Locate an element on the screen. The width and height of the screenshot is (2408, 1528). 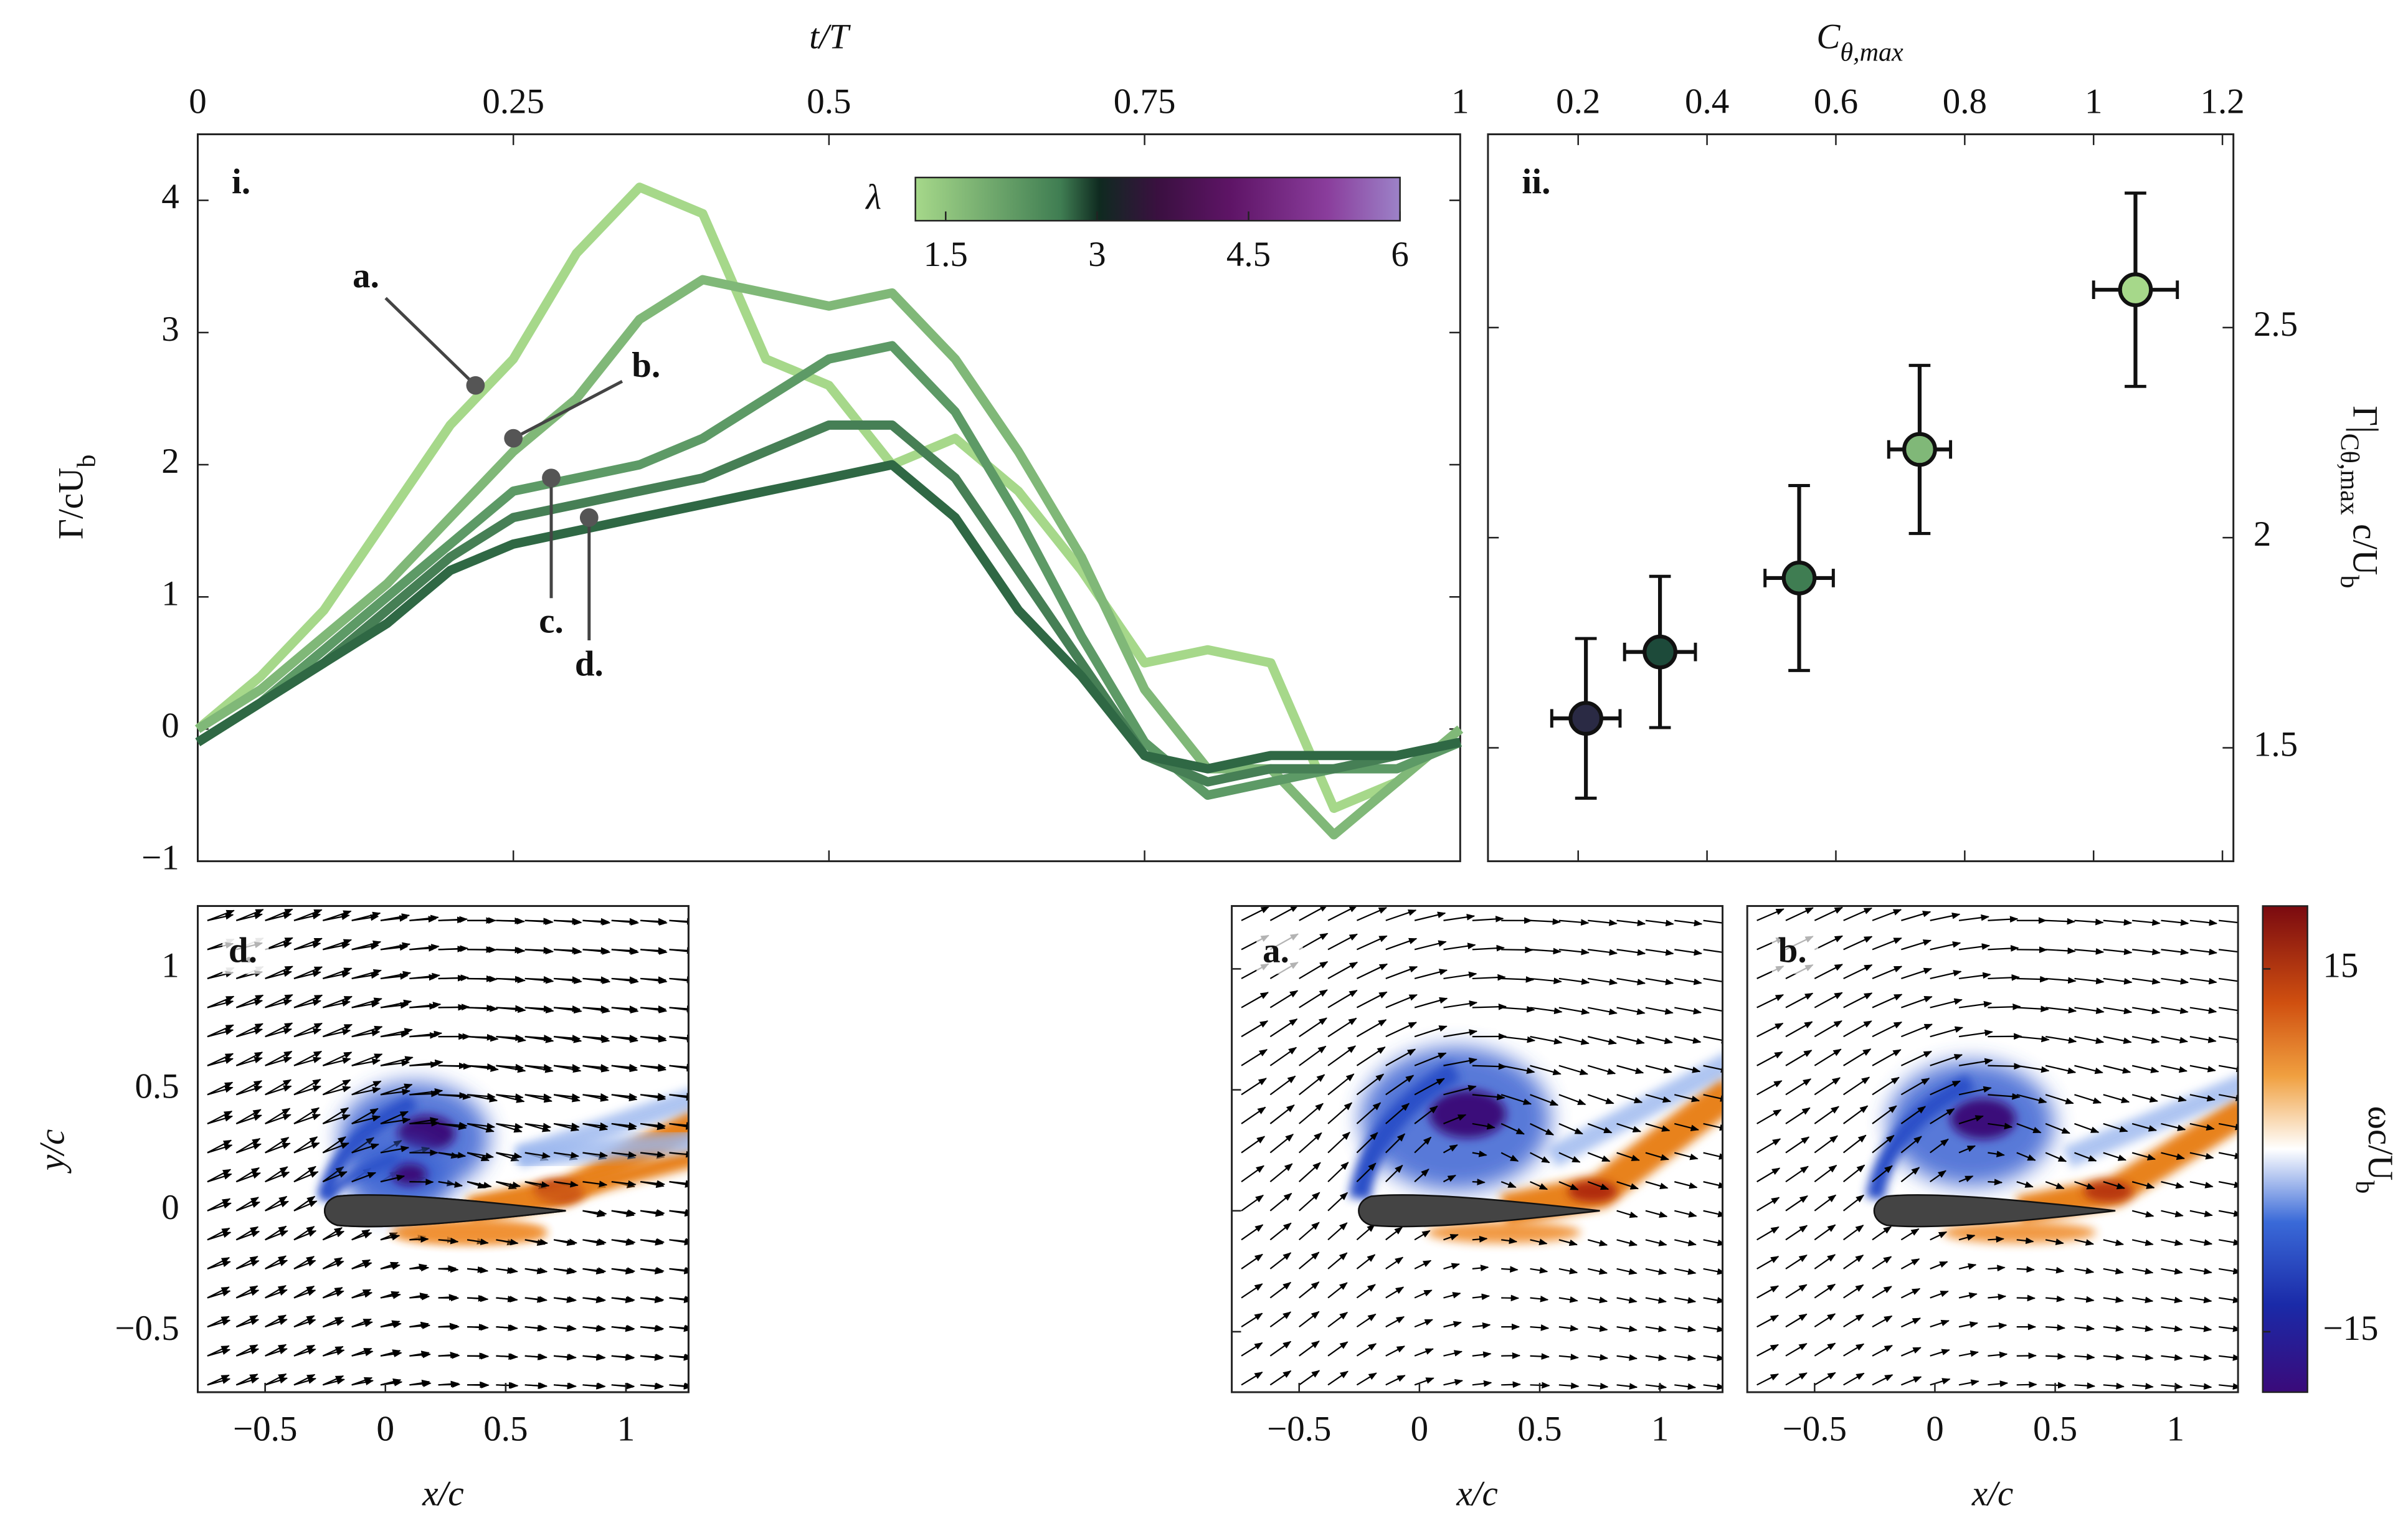
x-tick-label: 0 is located at coordinates (197, 101).